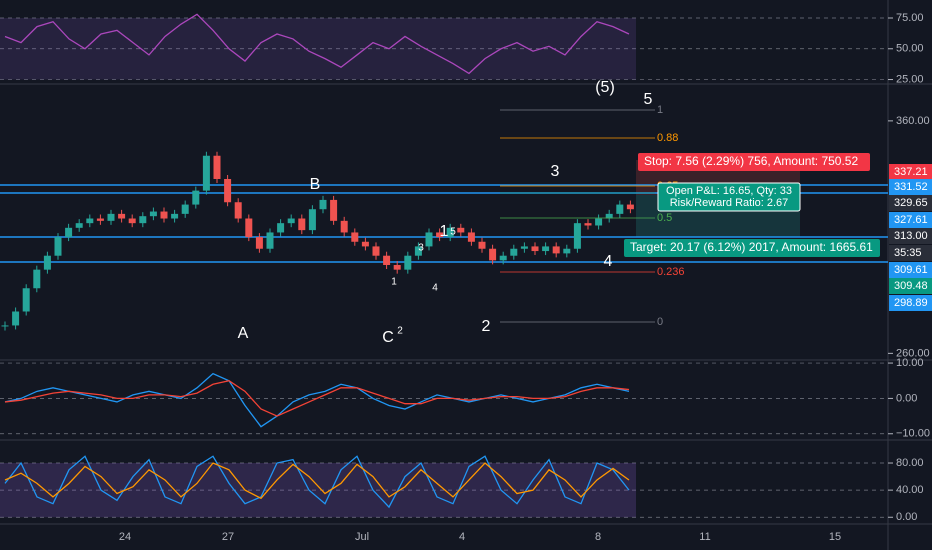 The image size is (932, 550). I want to click on y-tick-label: 360.00, so click(913, 121).